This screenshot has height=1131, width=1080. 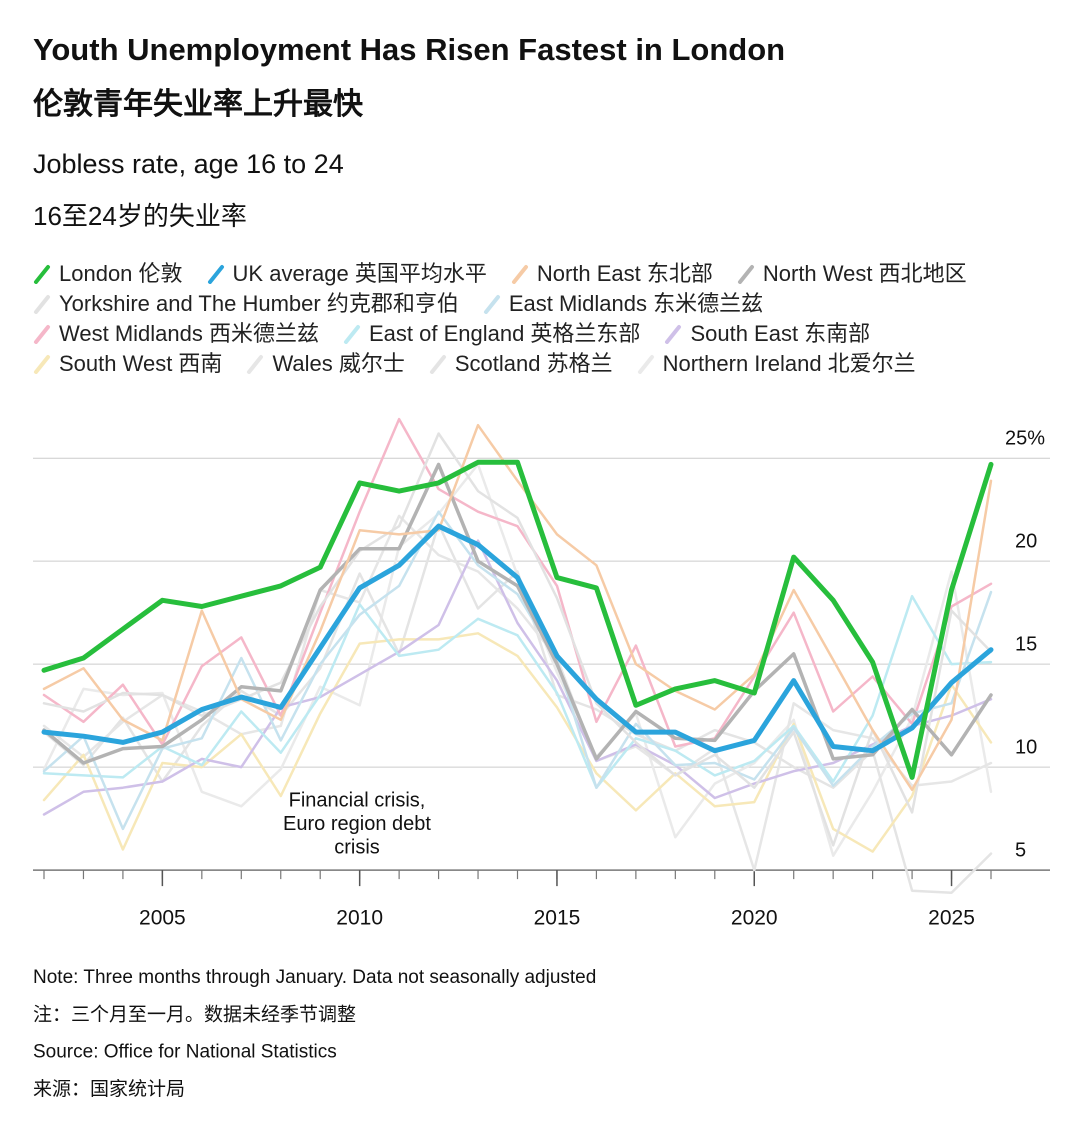 I want to click on legend-label: Wales 威尔士, so click(x=338, y=363).